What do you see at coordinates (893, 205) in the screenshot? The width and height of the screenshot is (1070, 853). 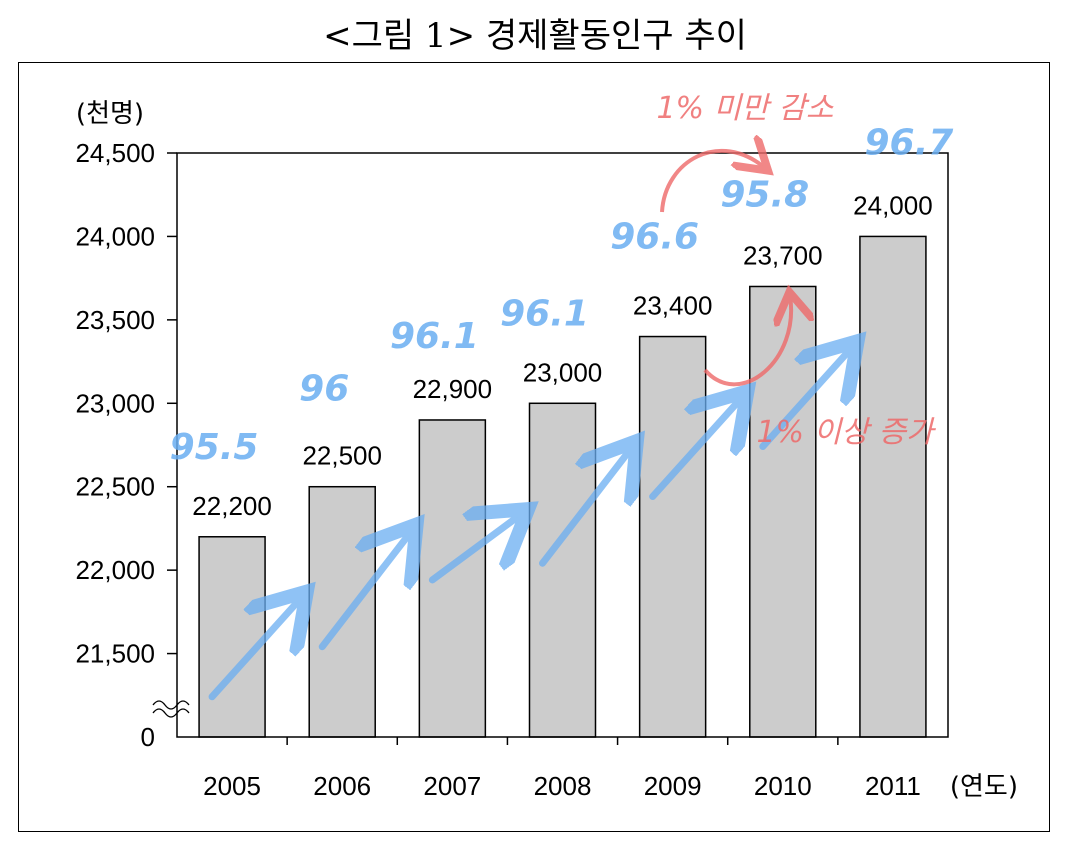 I see `data-label-2011: 24,000` at bounding box center [893, 205].